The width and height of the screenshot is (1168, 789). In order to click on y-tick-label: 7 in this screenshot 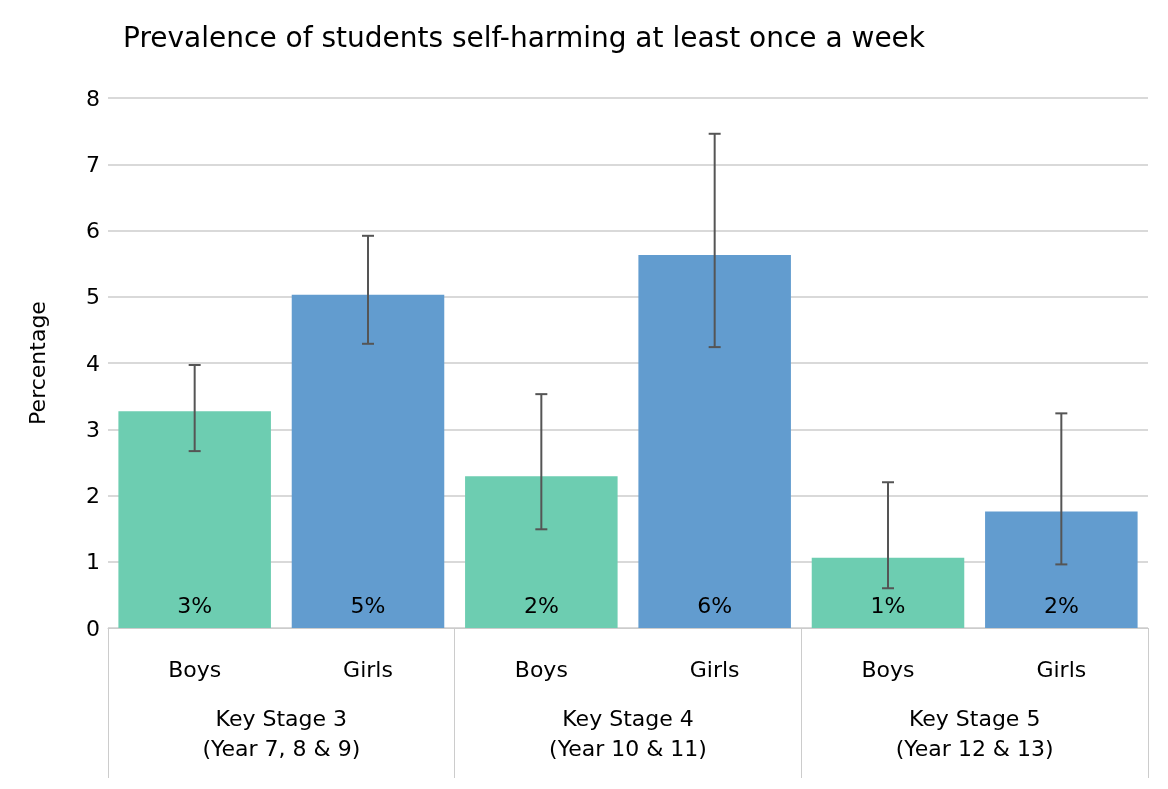, I will do `click(93, 164)`.